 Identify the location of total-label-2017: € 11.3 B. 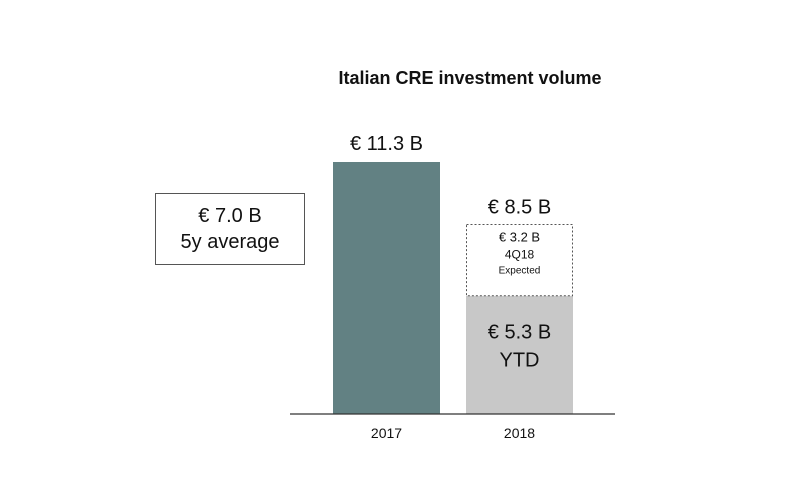
(386, 144).